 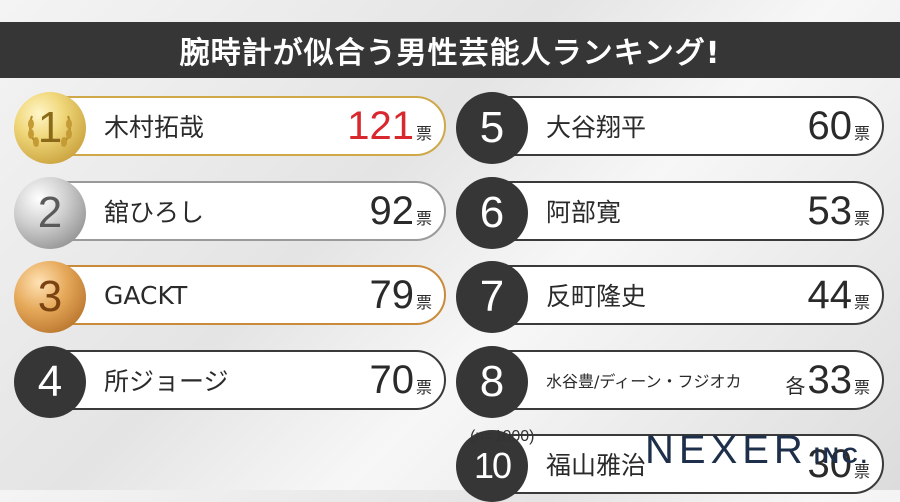 I want to click on rank-badge: 6, so click(x=492, y=212).